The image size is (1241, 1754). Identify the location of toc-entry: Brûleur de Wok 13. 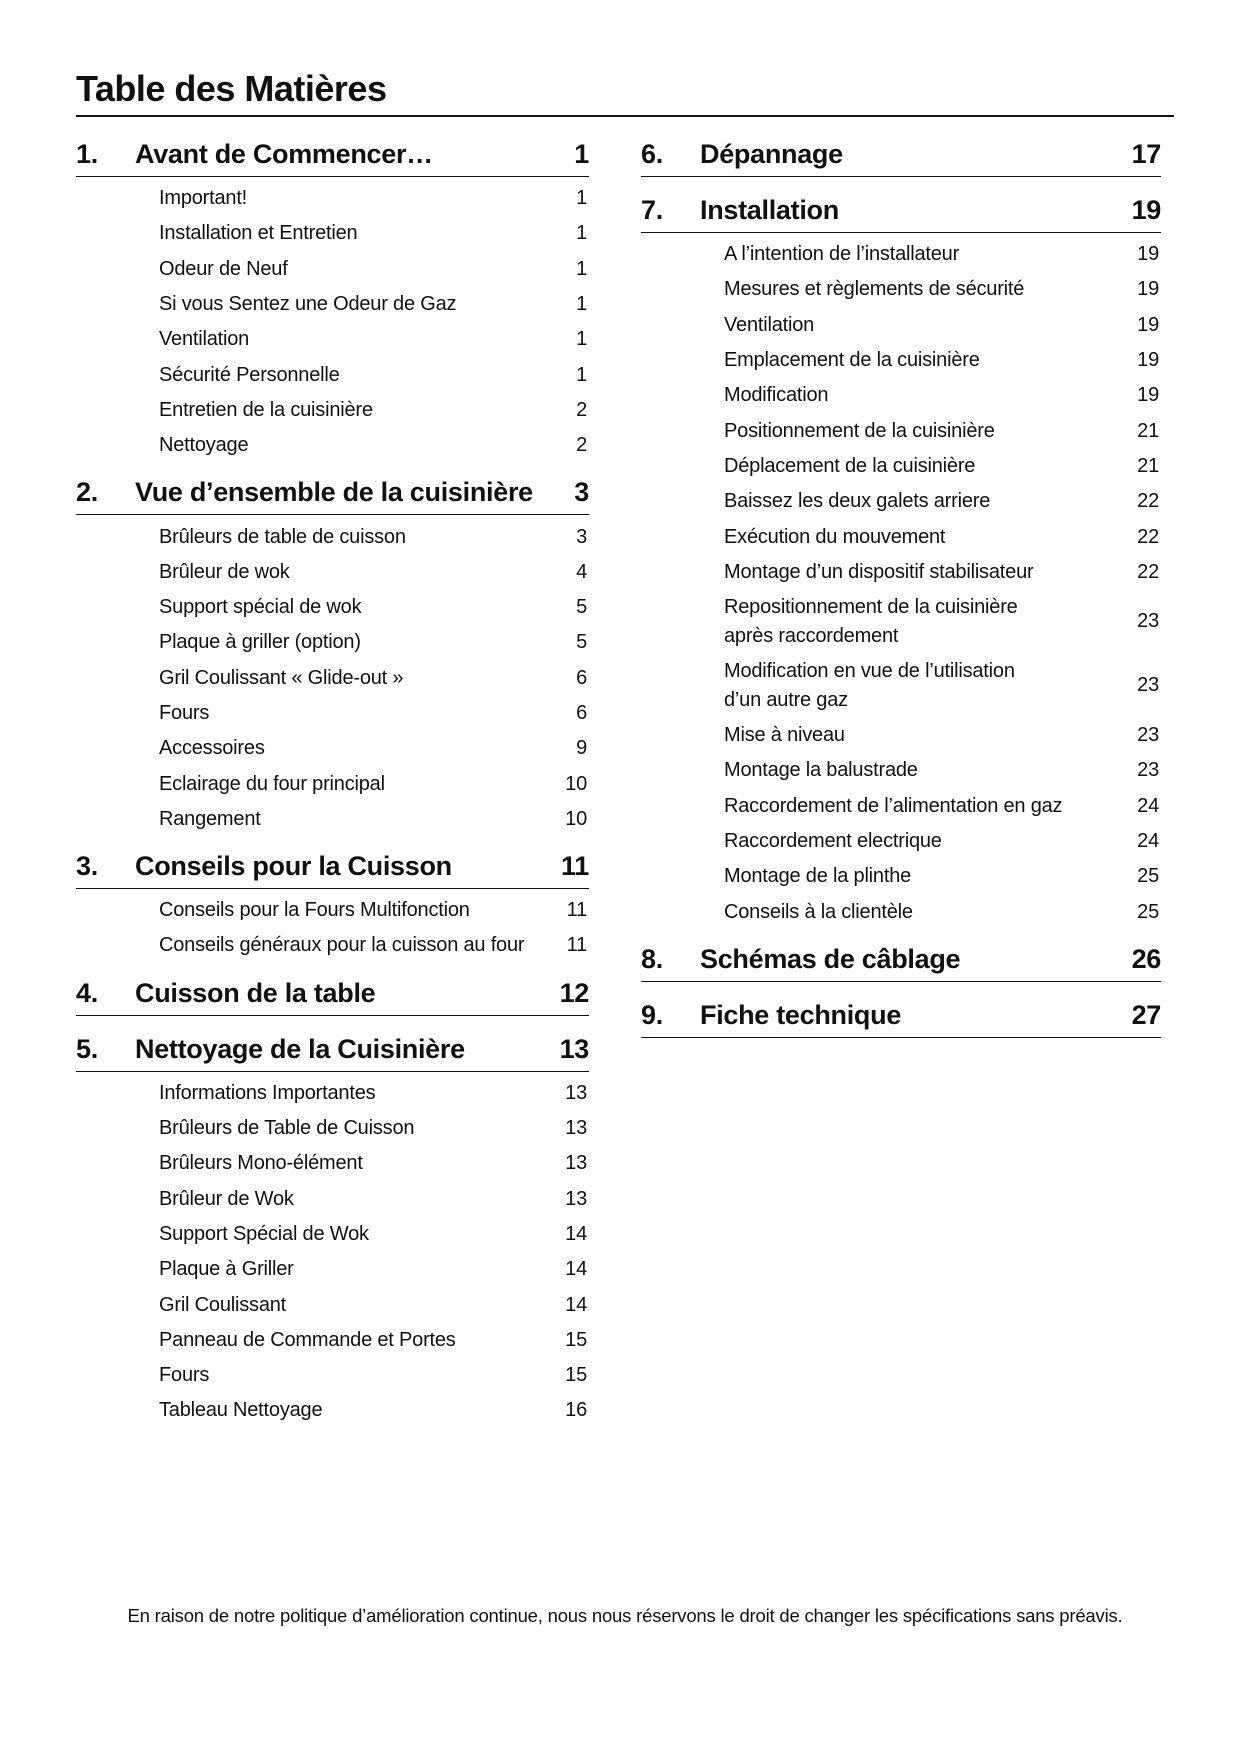
(332, 1199).